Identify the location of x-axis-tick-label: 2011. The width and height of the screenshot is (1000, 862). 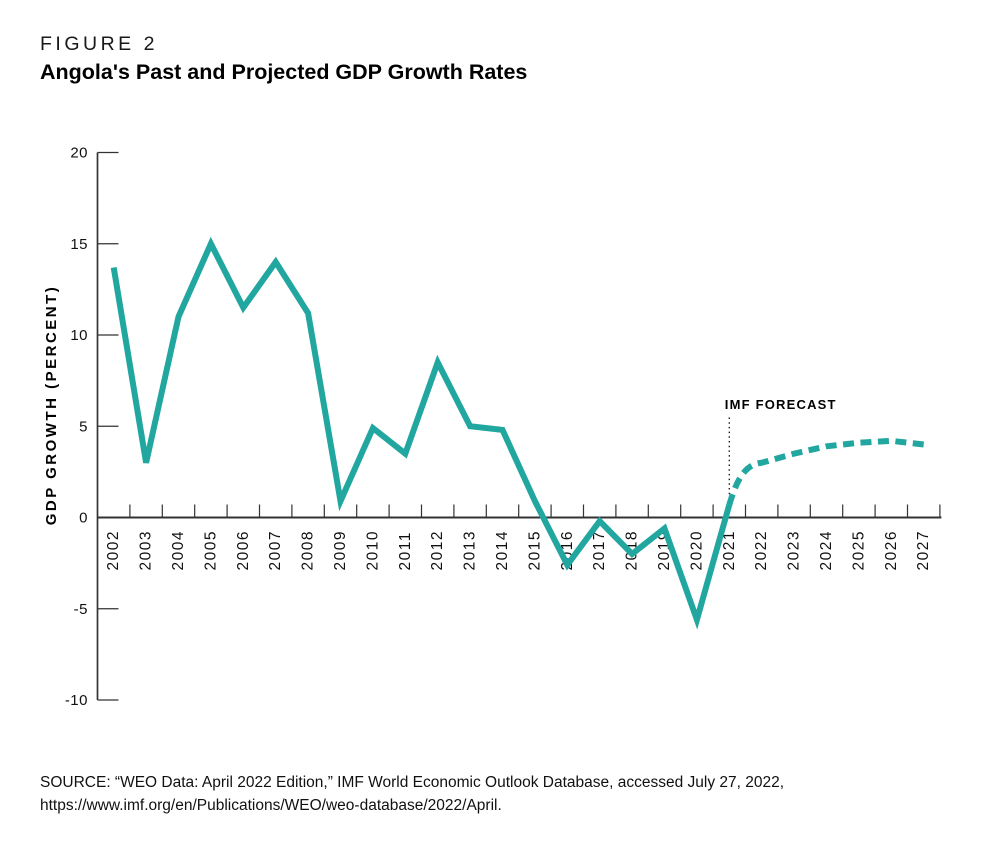
(405, 550).